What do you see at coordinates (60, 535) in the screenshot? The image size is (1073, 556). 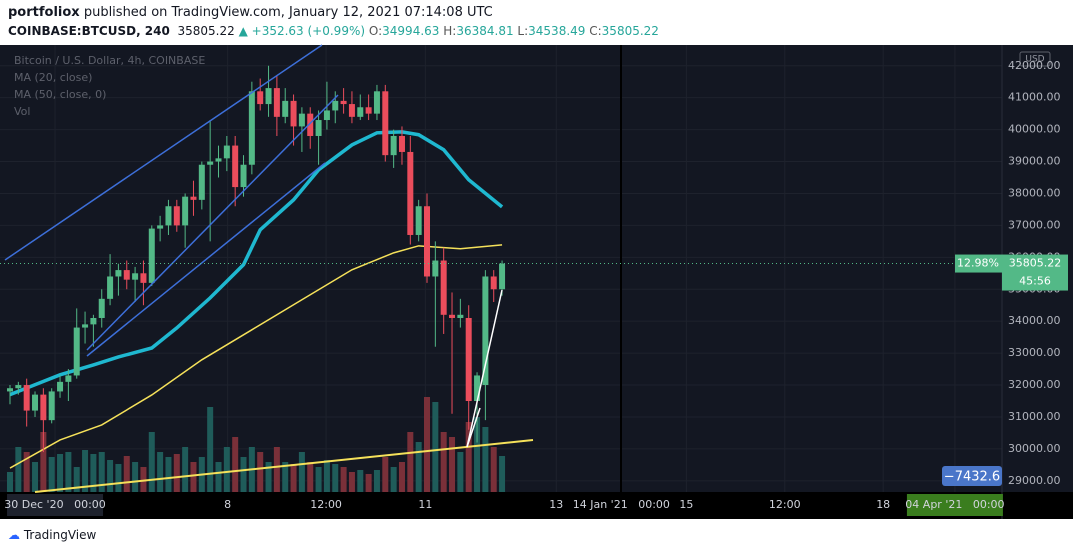 I see `brand: TradingView` at bounding box center [60, 535].